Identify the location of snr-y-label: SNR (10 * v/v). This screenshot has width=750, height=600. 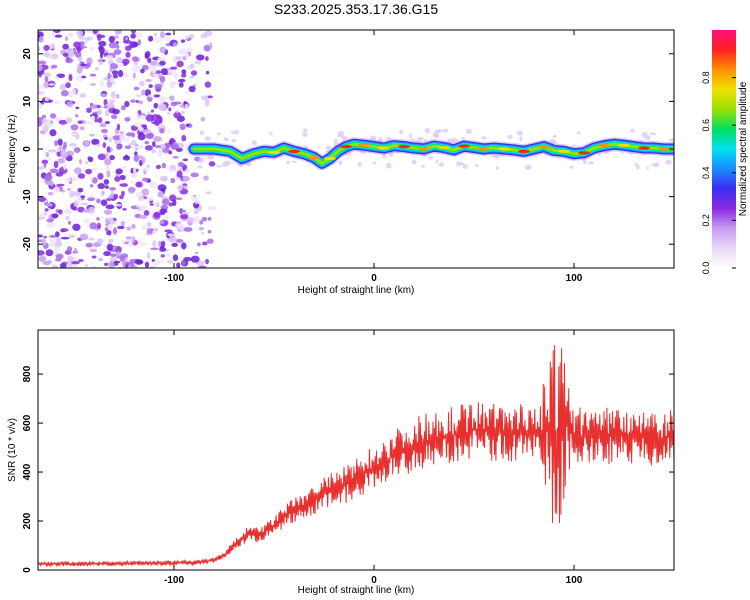
(12, 450).